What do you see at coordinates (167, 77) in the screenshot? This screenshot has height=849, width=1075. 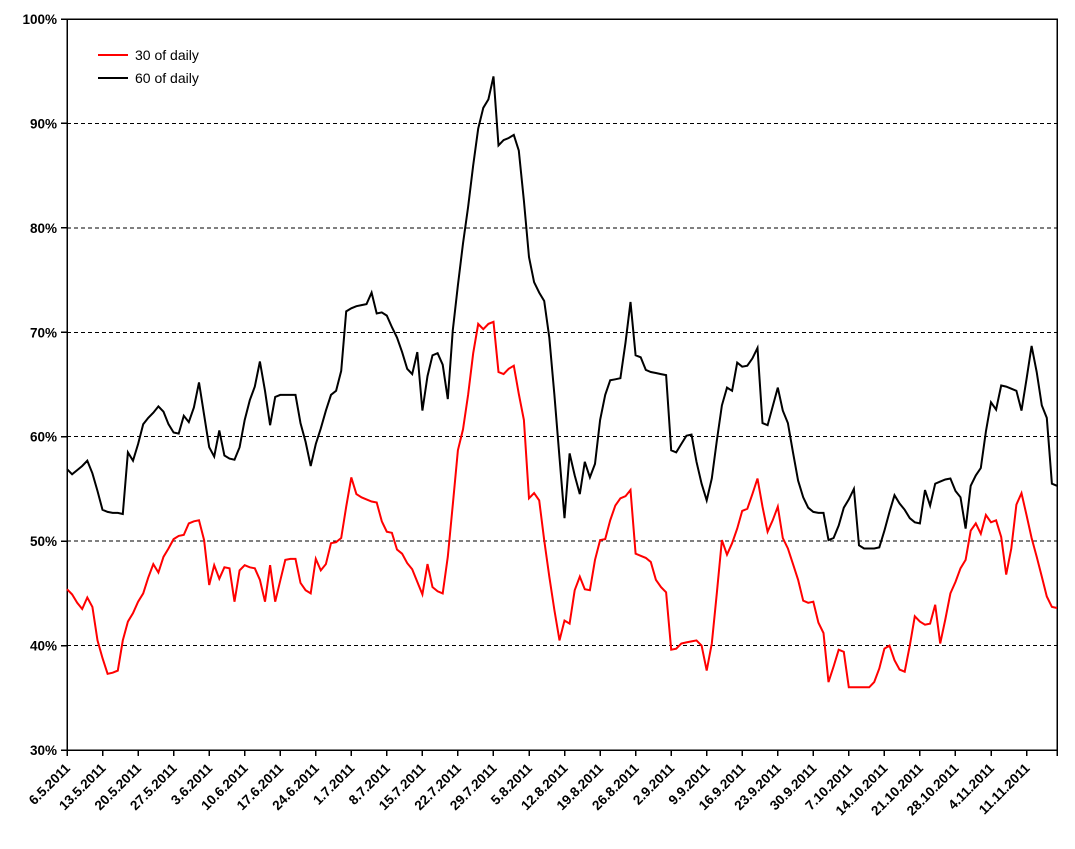 I see `legend-label: 60 of daily` at bounding box center [167, 77].